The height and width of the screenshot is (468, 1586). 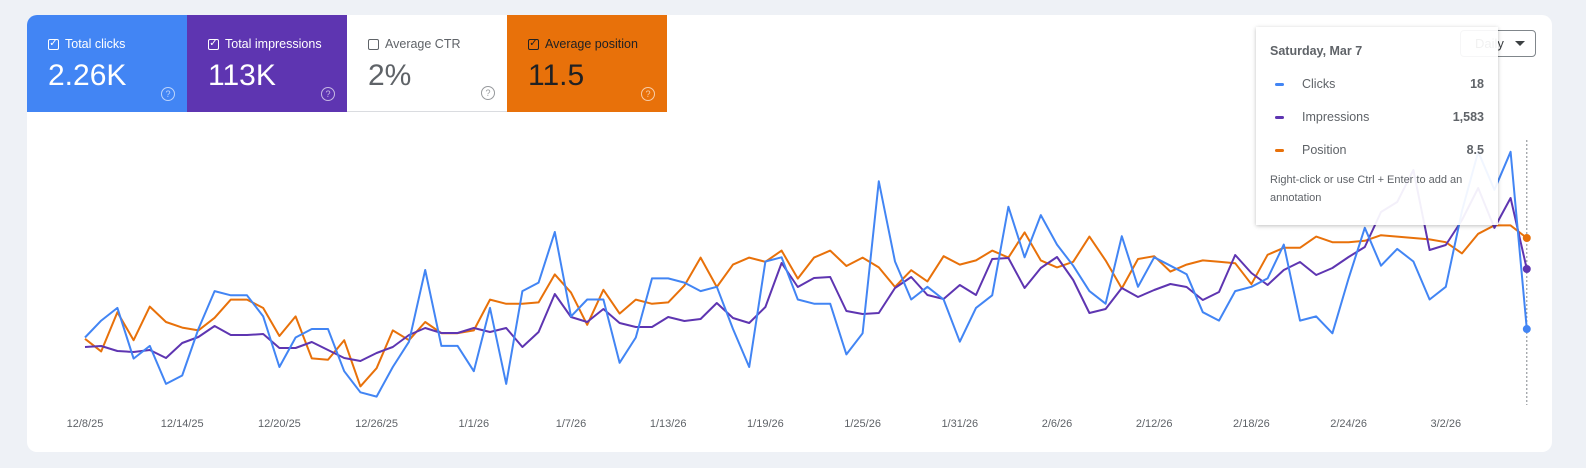 I want to click on tooltip-series-name: Impressions, so click(x=1336, y=117).